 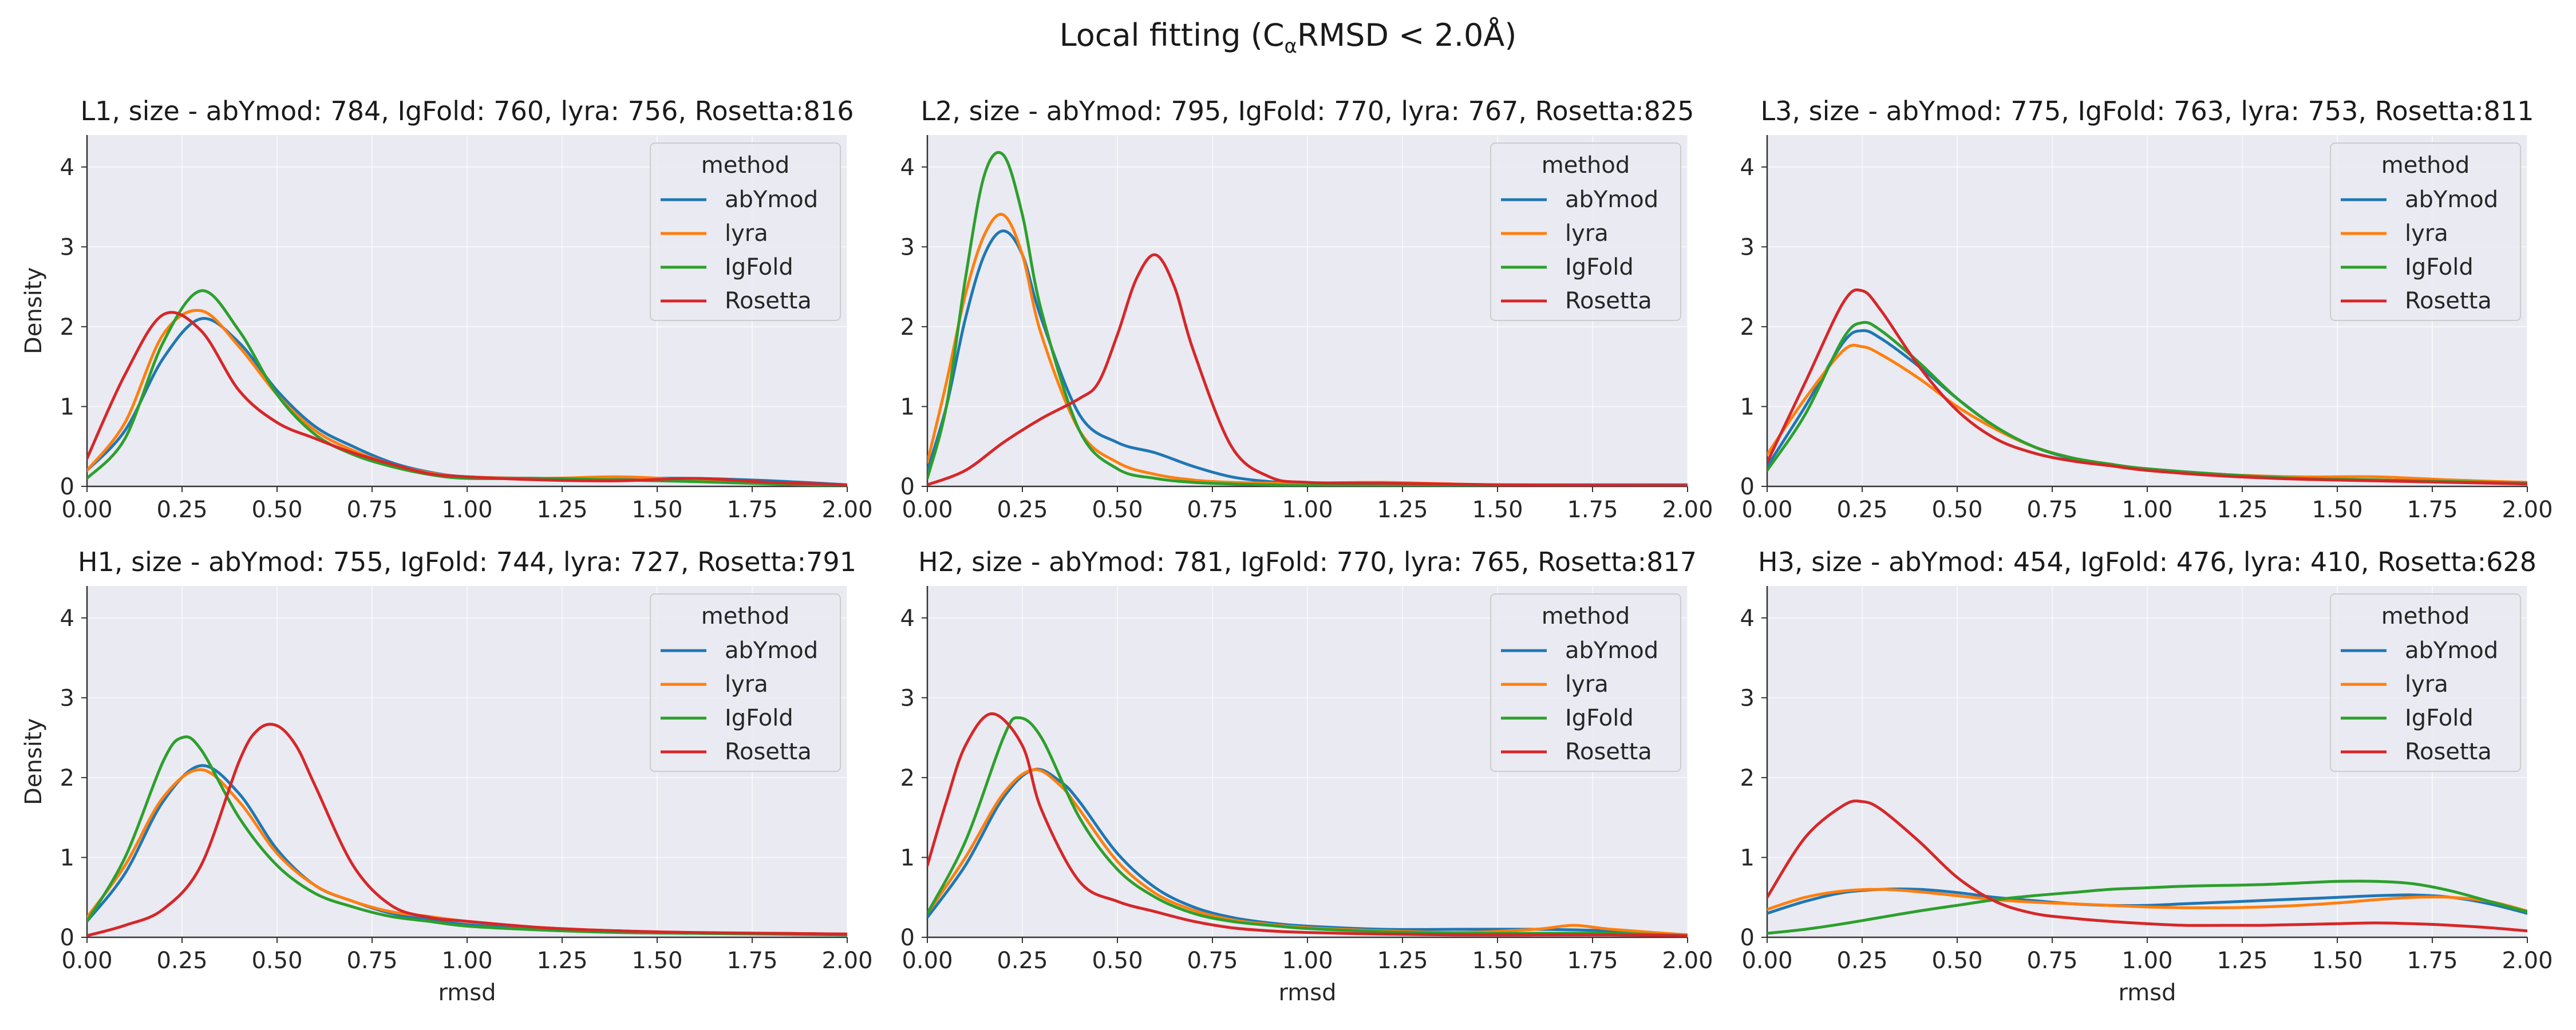 What do you see at coordinates (467, 387) in the screenshot?
I see `series-group` at bounding box center [467, 387].